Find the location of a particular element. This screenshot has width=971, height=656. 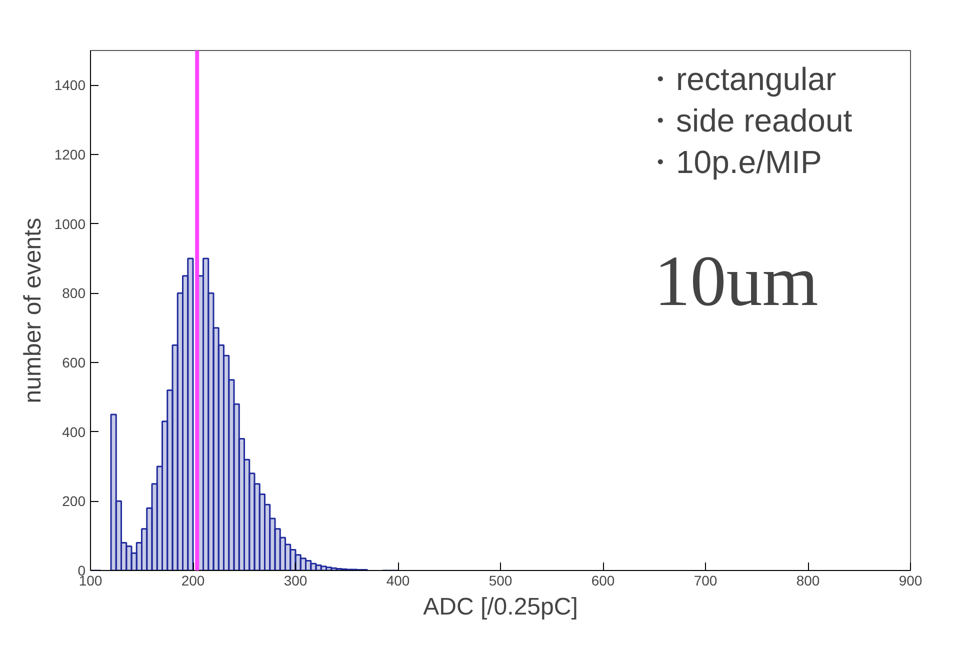

y-tick-label: 1400 is located at coordinates (70, 85).